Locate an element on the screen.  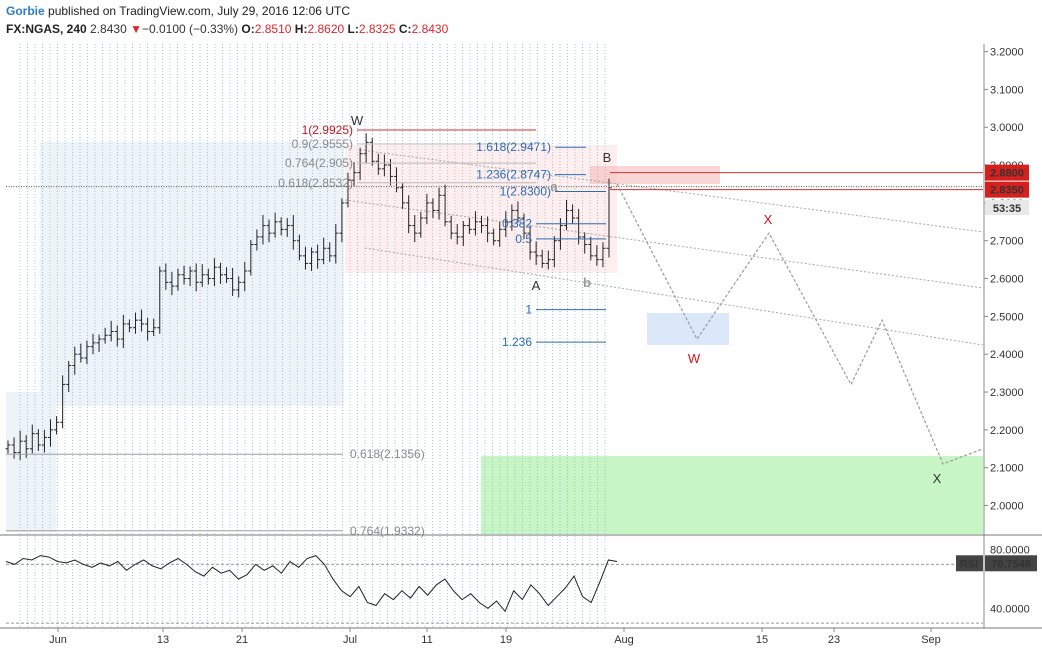
time-tick-label: 21 is located at coordinates (242, 640).